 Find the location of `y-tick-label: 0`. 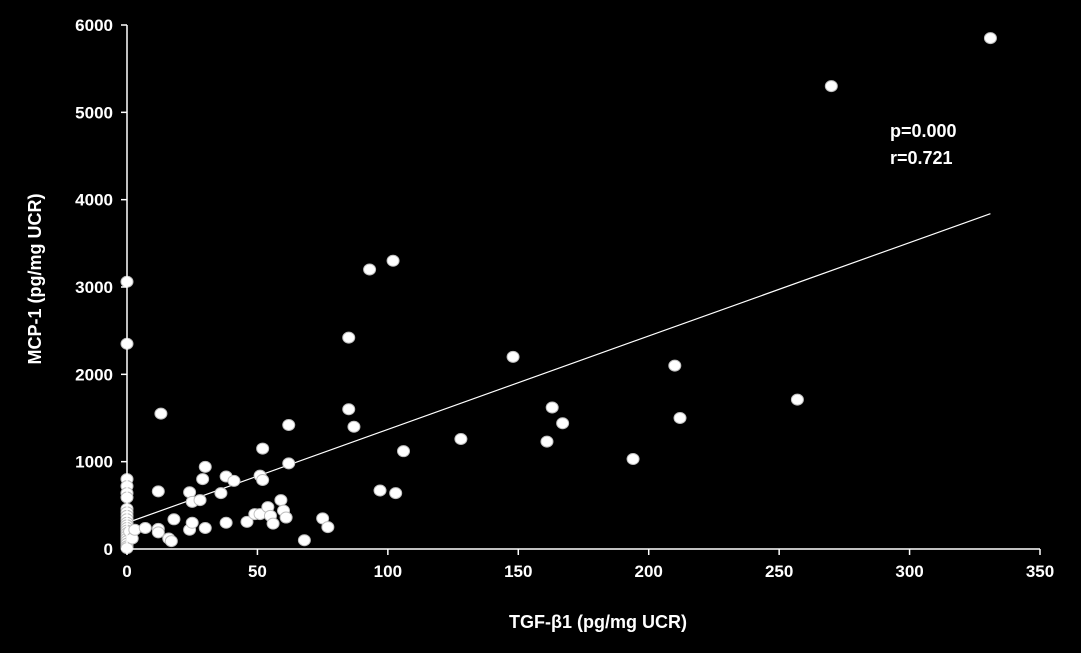

y-tick-label: 0 is located at coordinates (108, 549).